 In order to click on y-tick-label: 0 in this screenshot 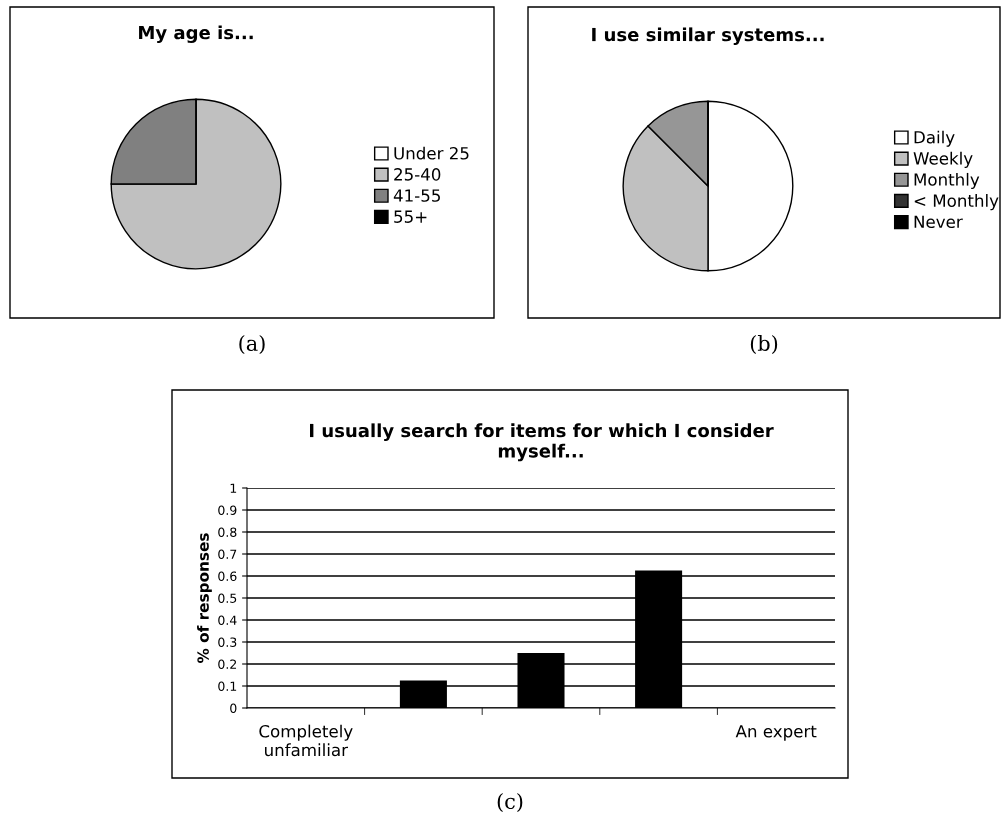, I will do `click(233, 708)`.